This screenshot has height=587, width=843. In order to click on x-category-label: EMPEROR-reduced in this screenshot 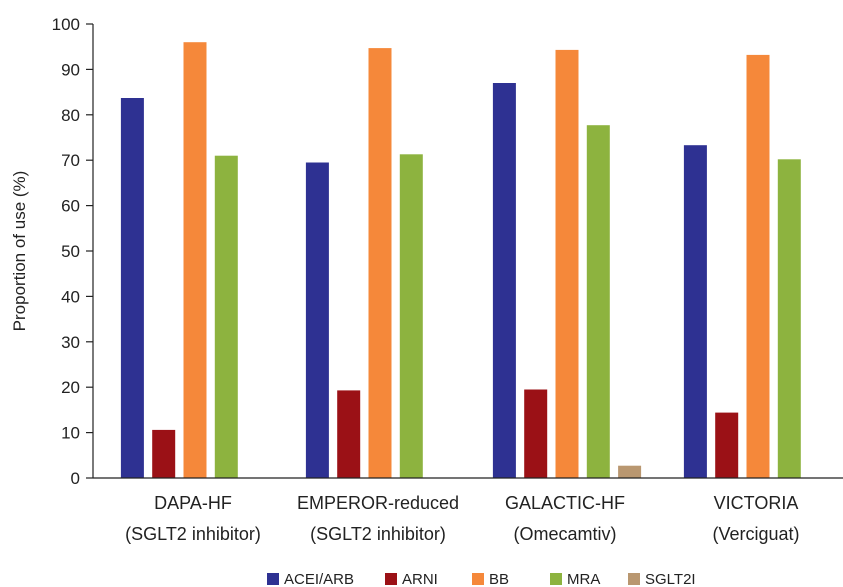, I will do `click(378, 503)`.